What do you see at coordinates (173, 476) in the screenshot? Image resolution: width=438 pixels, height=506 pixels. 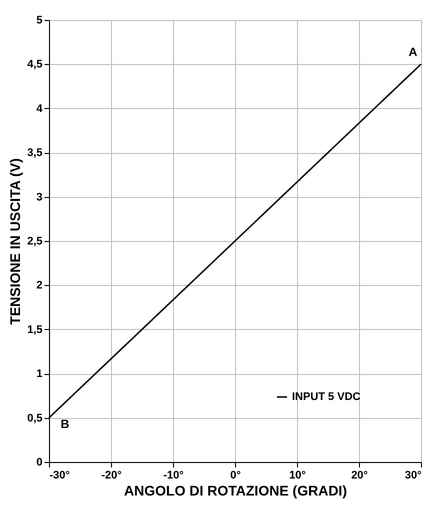 I see `x-tick-label: -10°` at bounding box center [173, 476].